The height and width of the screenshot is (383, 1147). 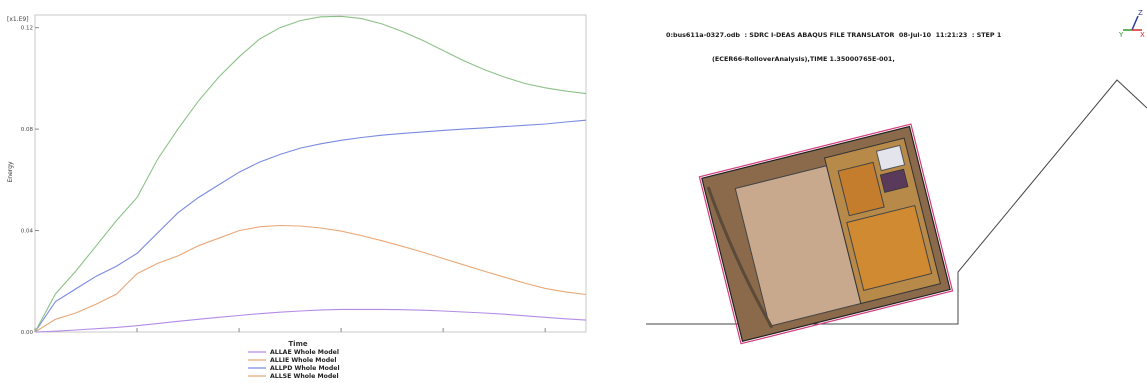 I want to click on legend-entry: ALLSE Whole Model, so click(x=304, y=376).